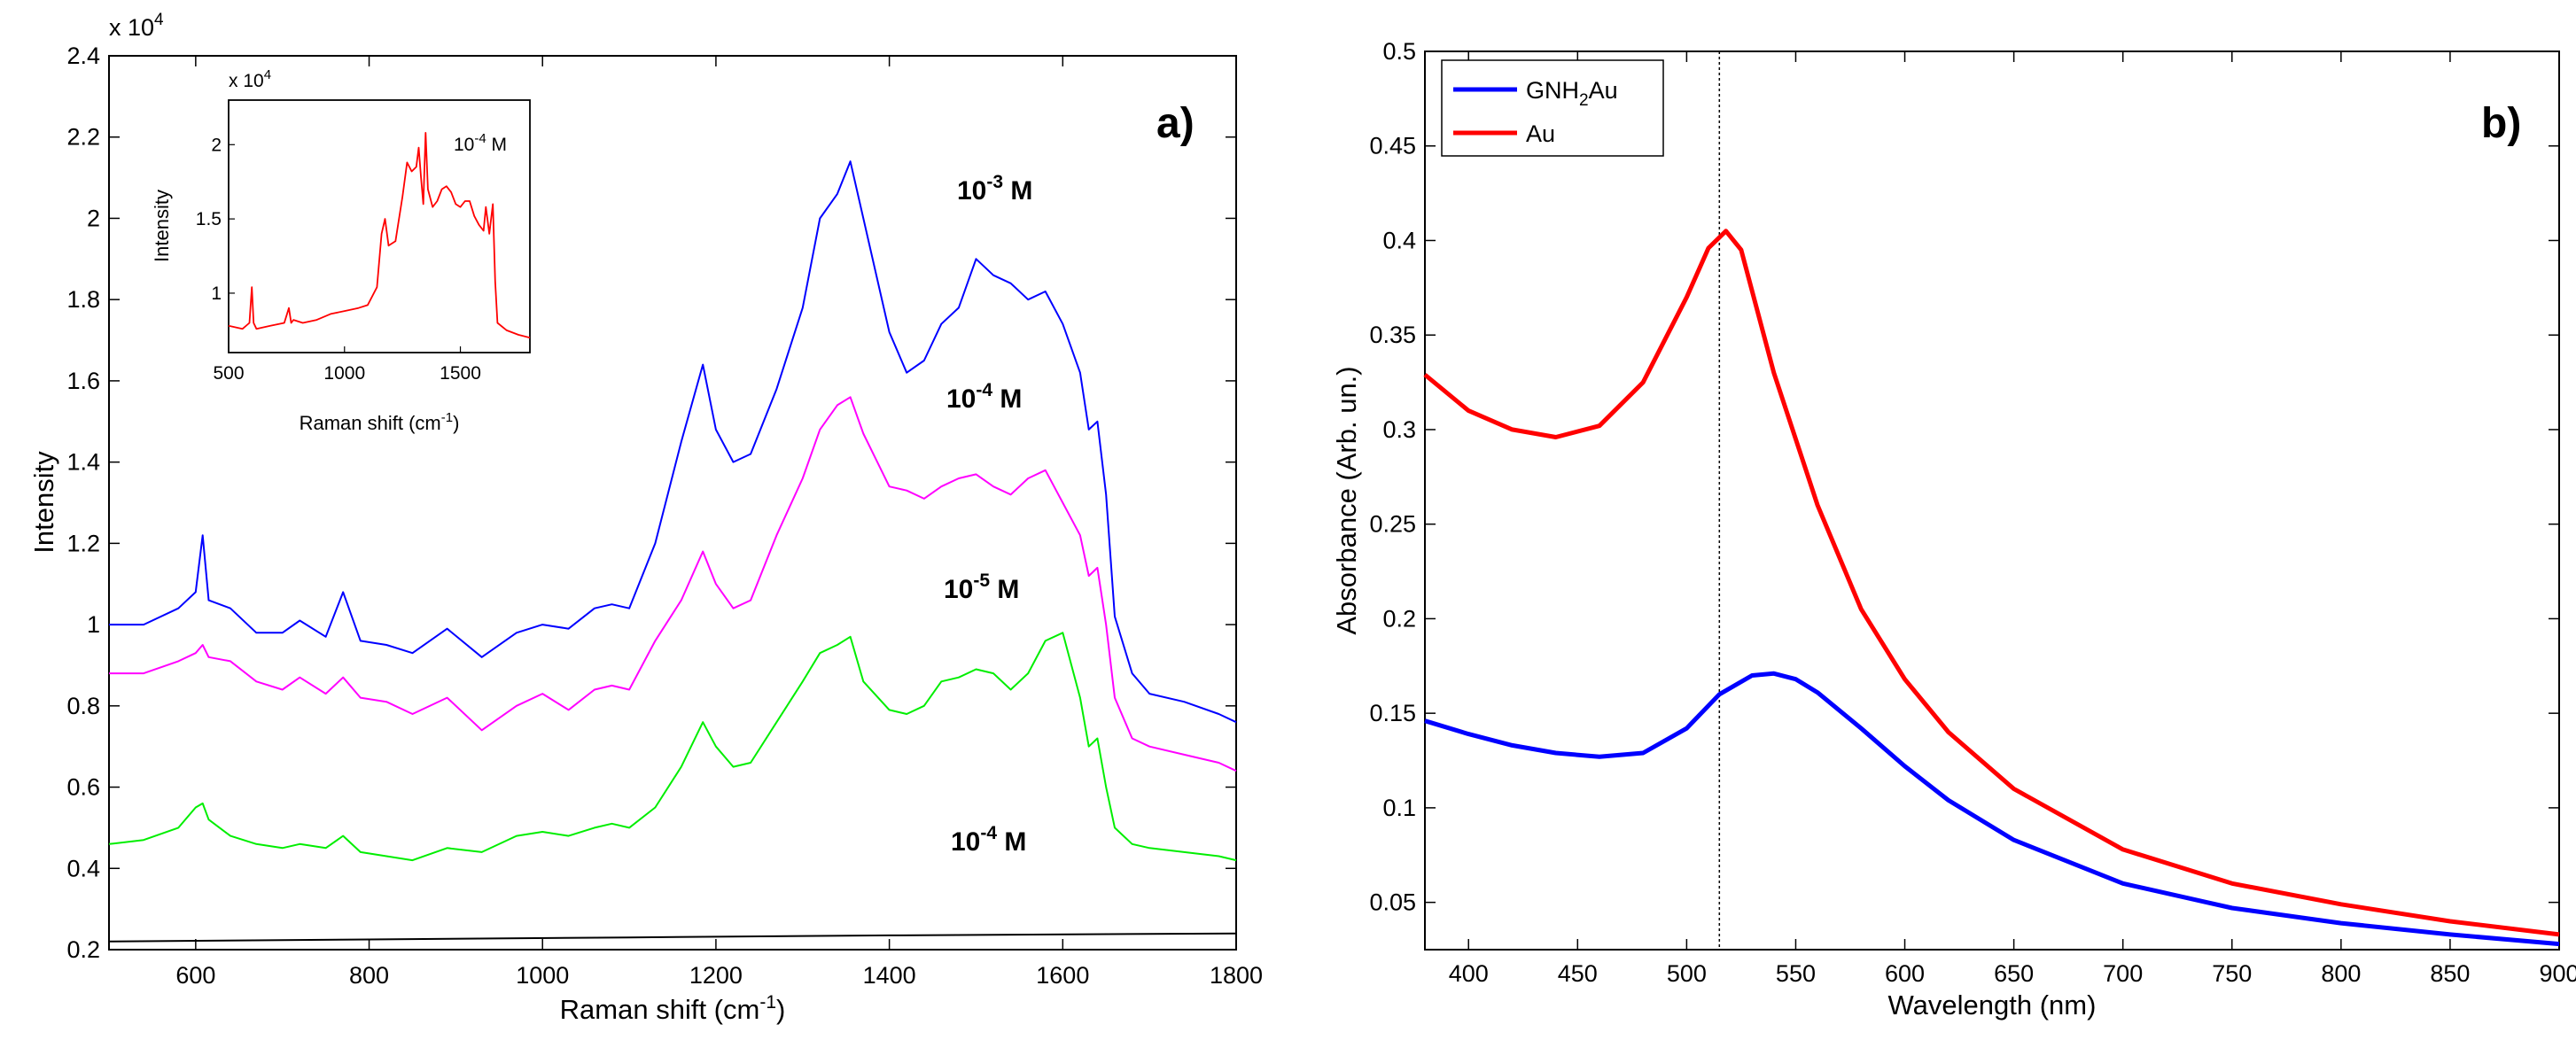  I want to click on inset-series, so click(380, 235).